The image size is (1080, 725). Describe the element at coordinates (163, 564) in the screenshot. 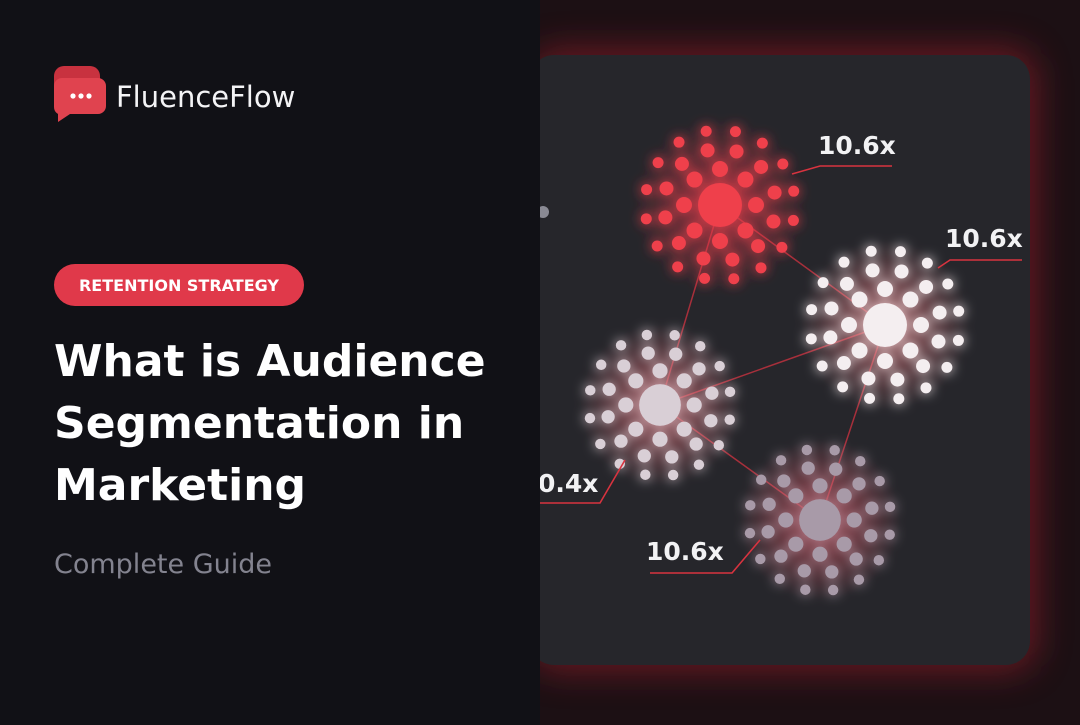

I see `subtitle: Complete Guide` at that location.